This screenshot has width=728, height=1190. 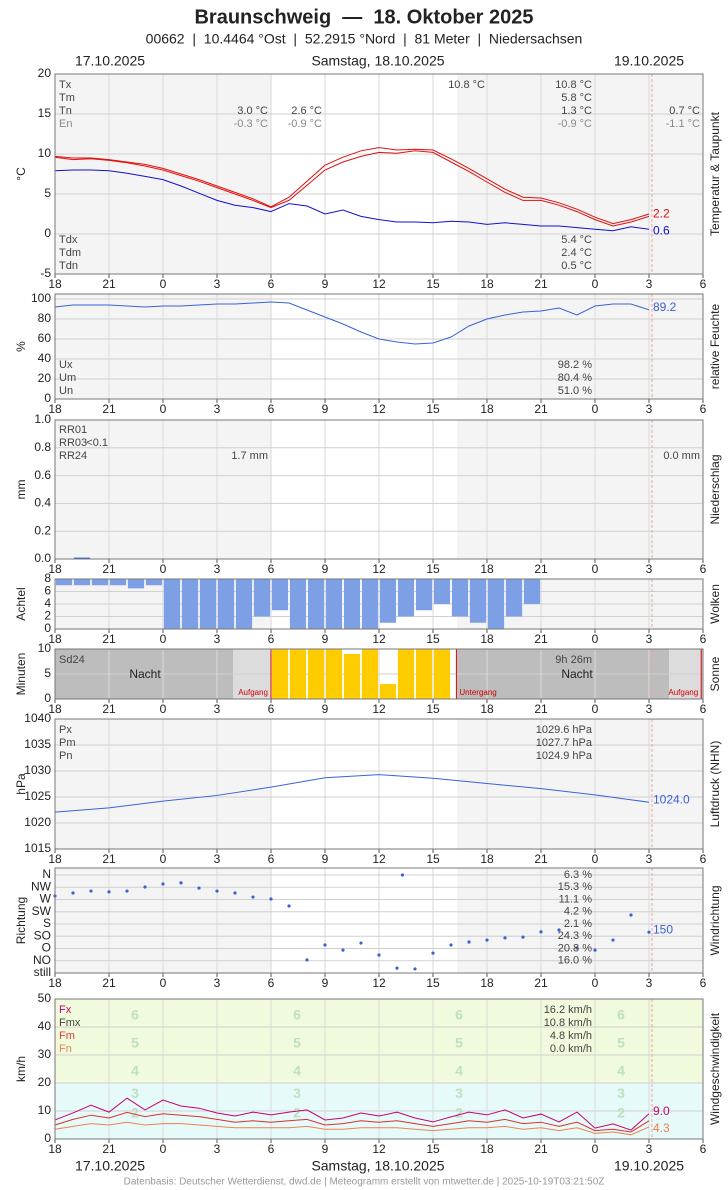 I want to click on value-label: 1024.0, so click(x=671, y=799).